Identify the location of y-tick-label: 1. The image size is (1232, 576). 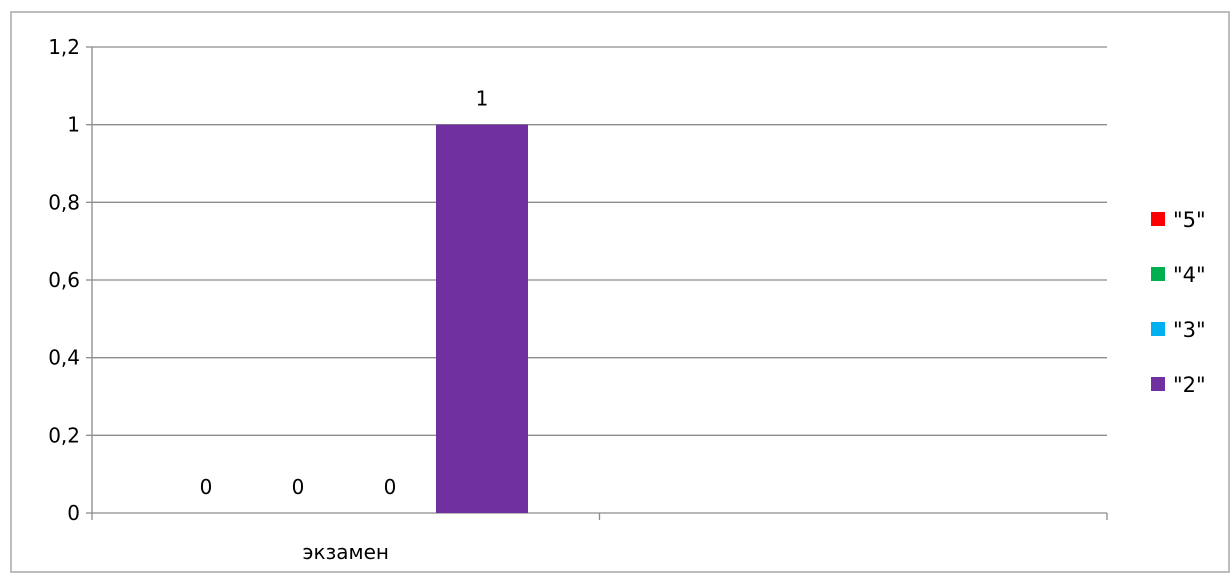
(73, 125).